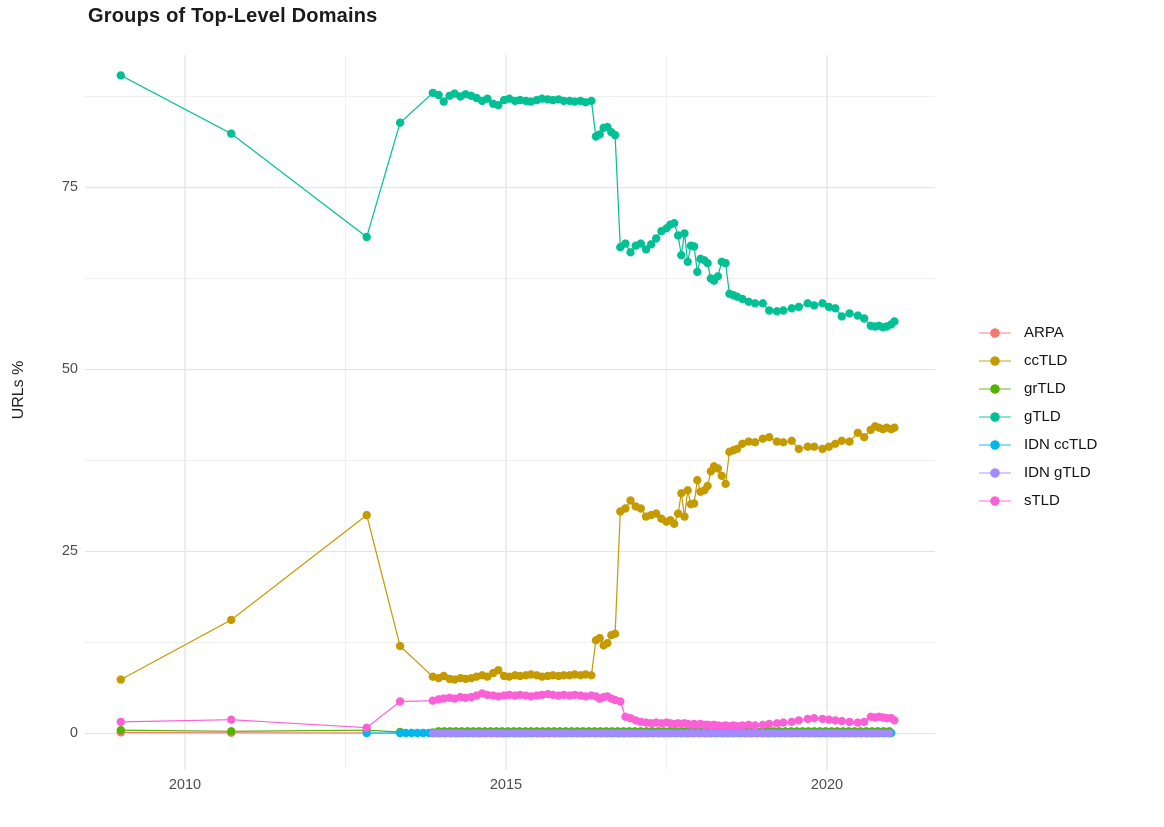  Describe the element at coordinates (233, 16) in the screenshot. I see `chart-title: Groups of Top-Level Domains` at that location.